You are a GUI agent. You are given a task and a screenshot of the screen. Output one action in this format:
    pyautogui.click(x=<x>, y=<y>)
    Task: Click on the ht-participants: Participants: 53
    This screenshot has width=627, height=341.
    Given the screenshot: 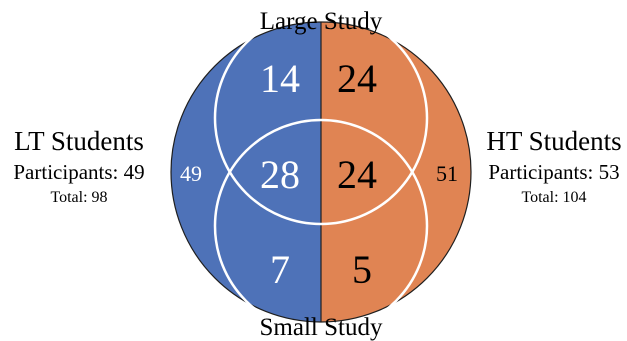 What is the action you would take?
    pyautogui.click(x=553, y=172)
    